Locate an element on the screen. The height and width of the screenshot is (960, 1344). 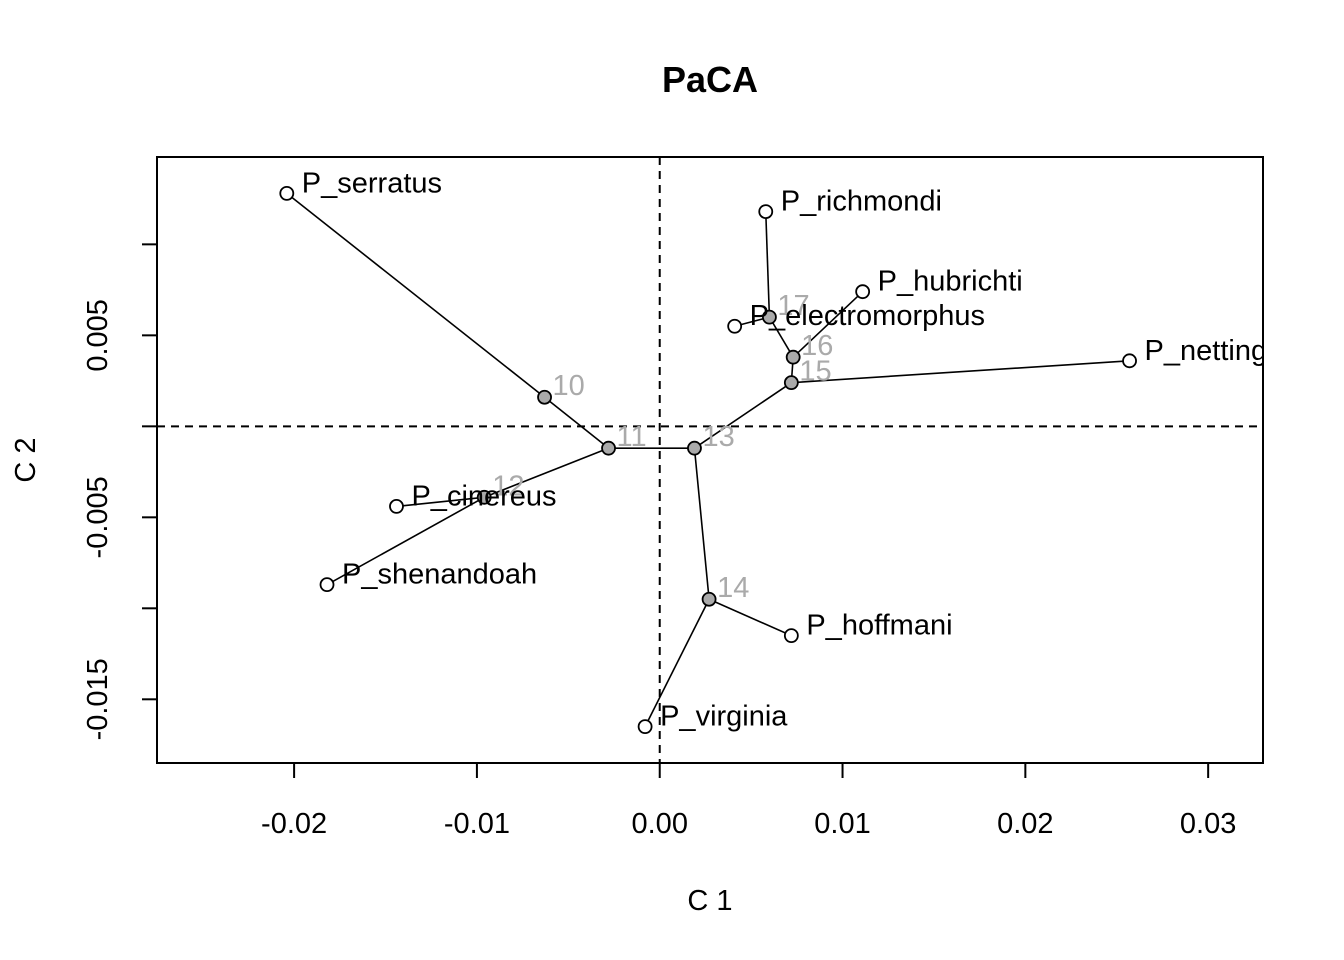
y-tick-label: -0.005 is located at coordinates (98, 517).